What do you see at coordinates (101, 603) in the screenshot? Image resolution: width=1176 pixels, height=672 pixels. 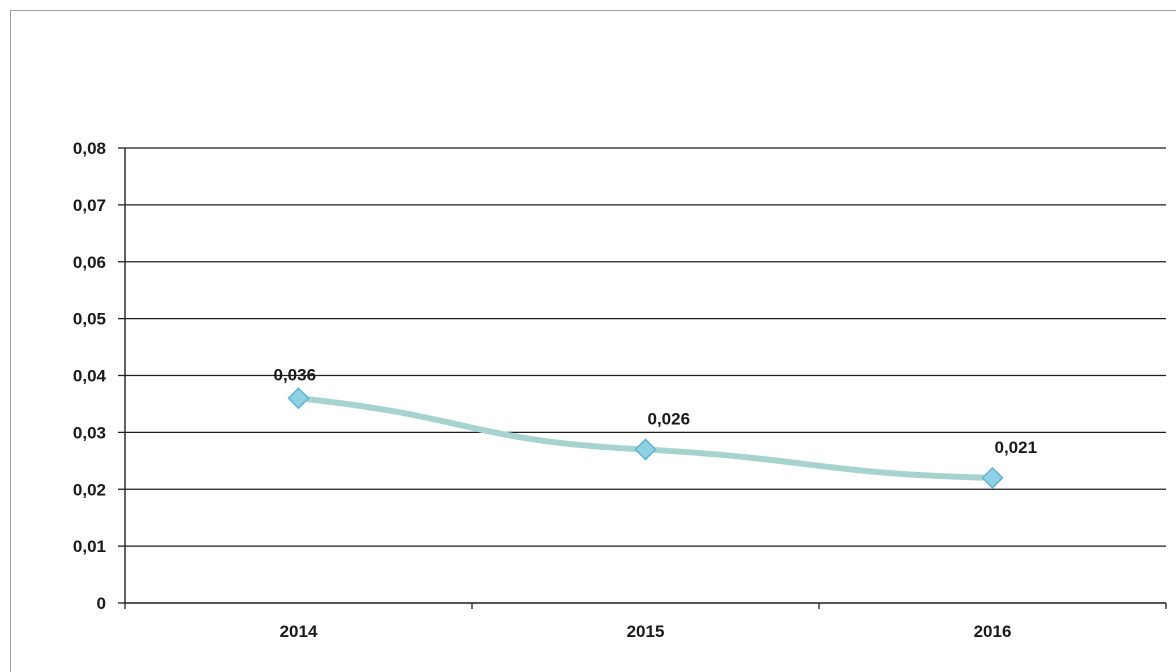 I see `y-tick-label: 0` at bounding box center [101, 603].